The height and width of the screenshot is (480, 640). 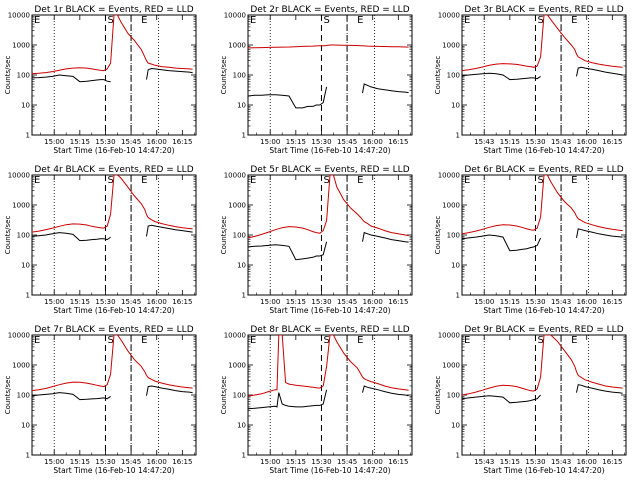 I want to click on panel-title: Det 6r BLACK = Events, RED = LLD, so click(x=543, y=170).